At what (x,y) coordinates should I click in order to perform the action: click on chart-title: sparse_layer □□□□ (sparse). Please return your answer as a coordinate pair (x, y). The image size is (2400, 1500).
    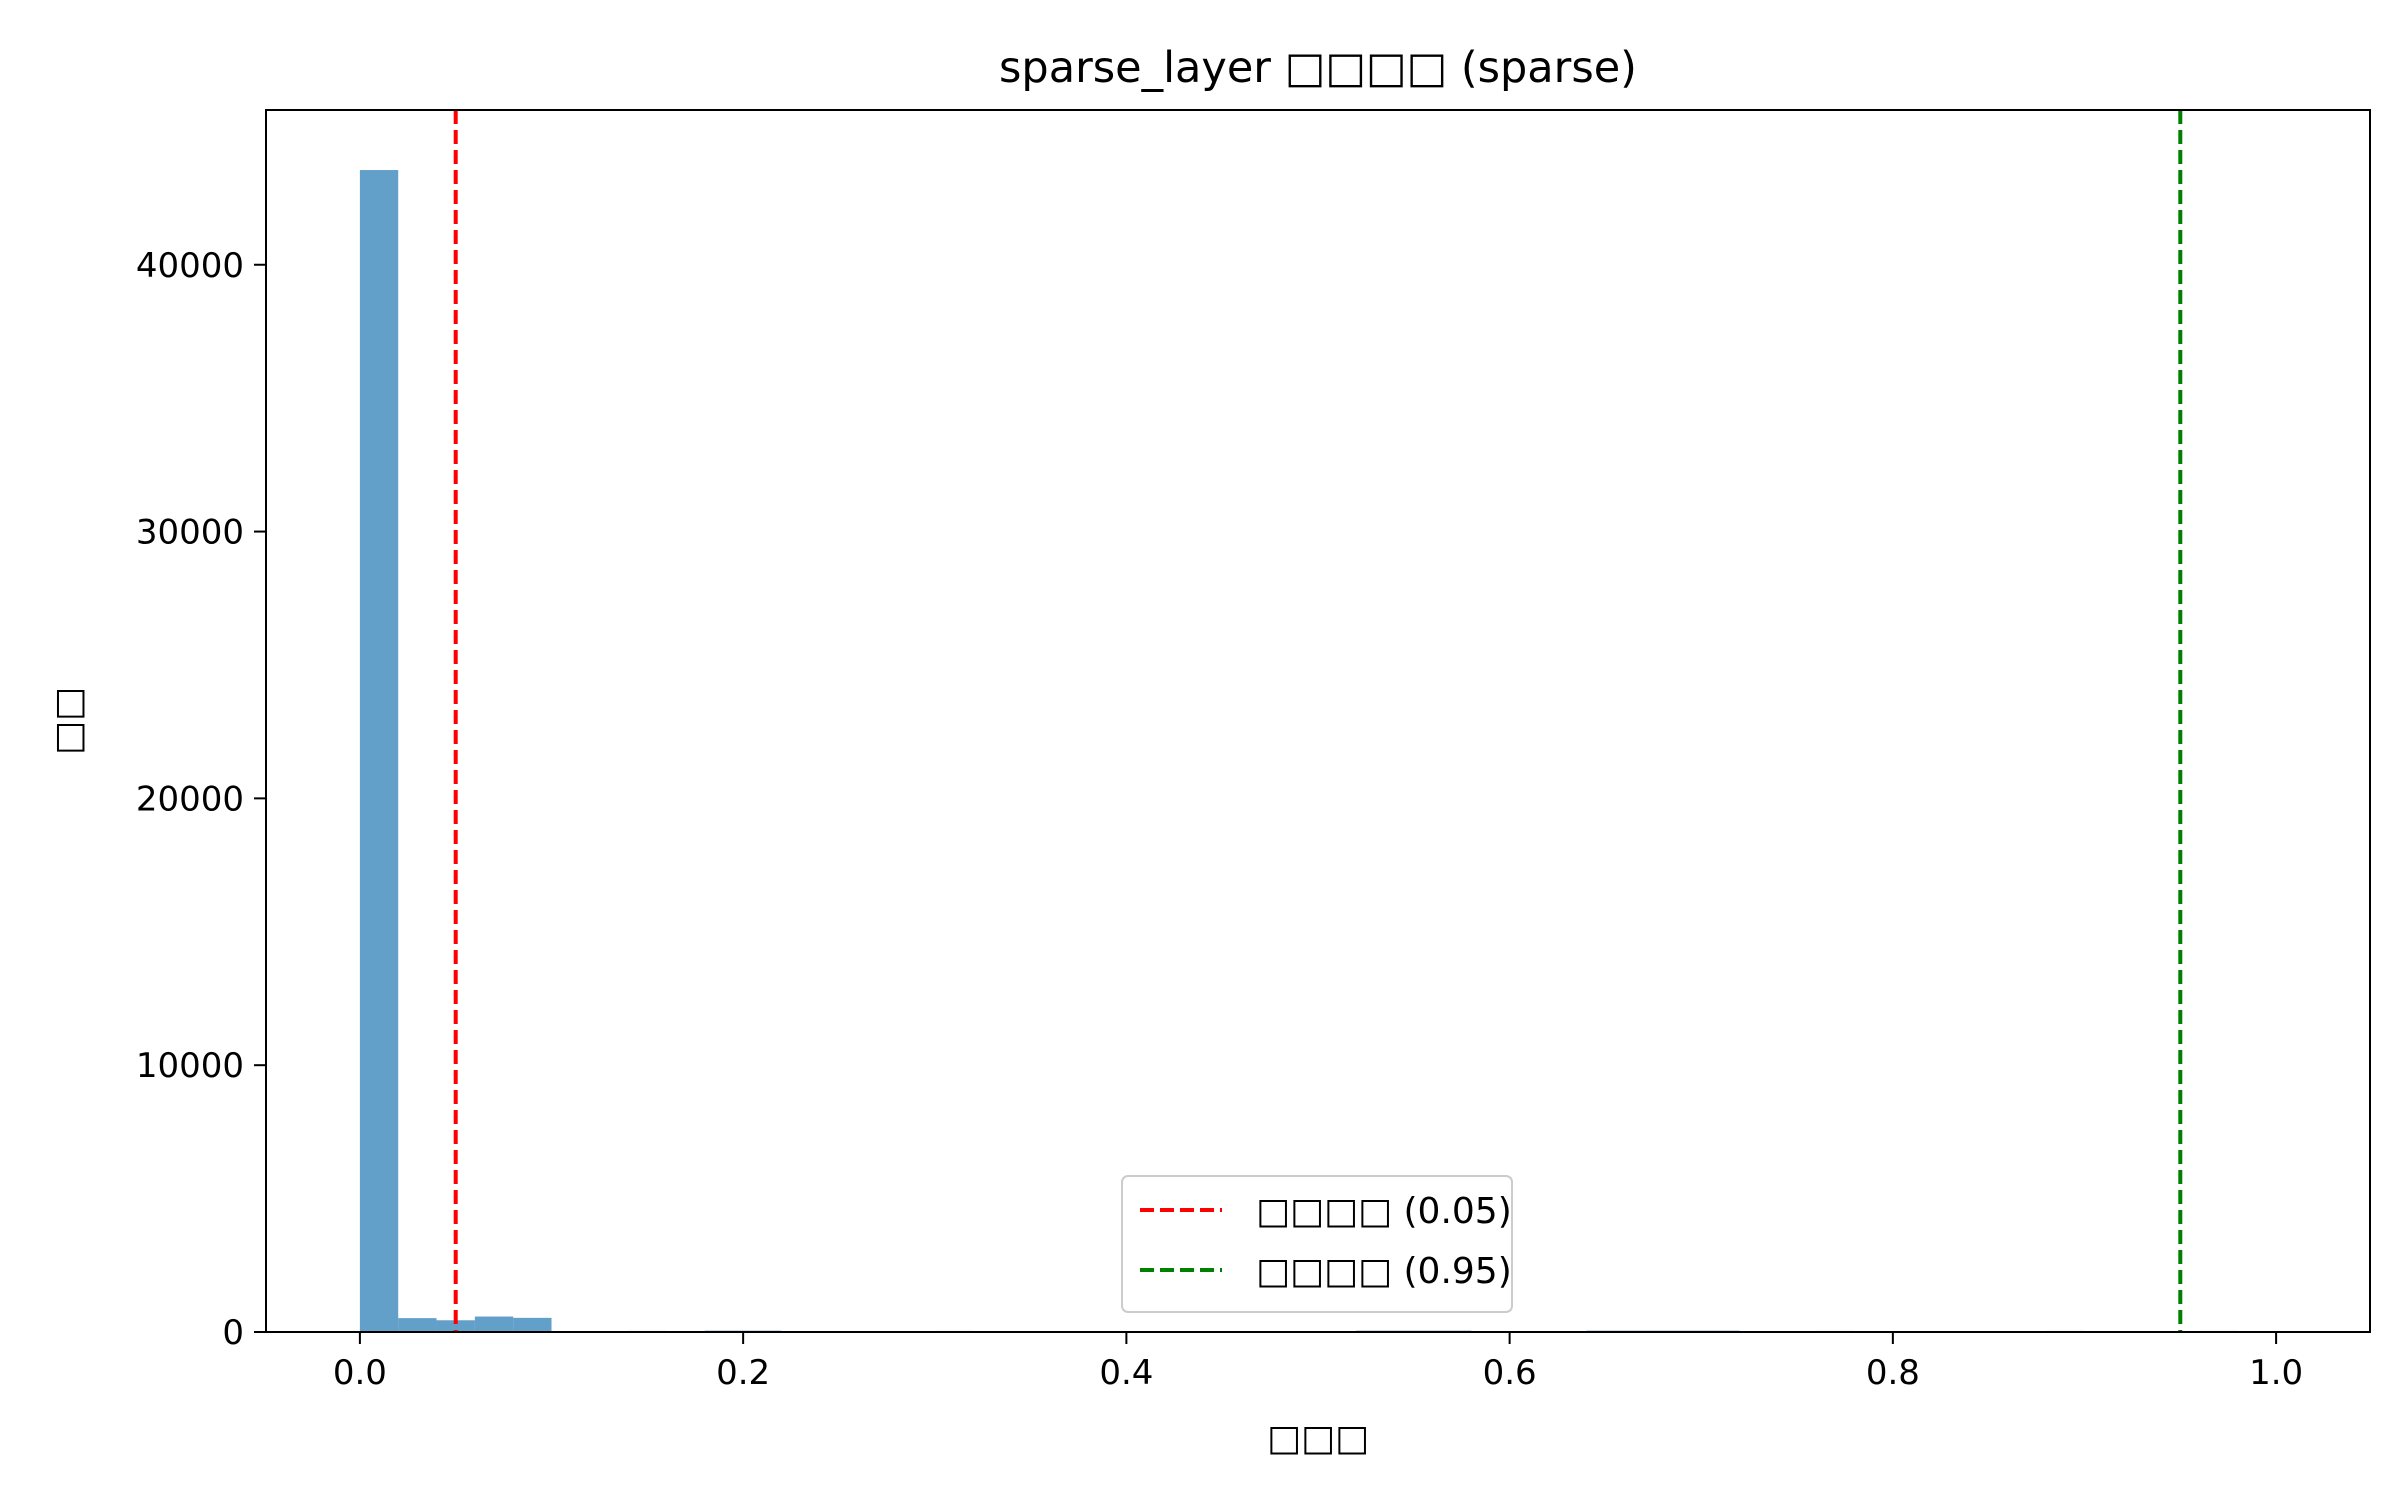
    Looking at the image, I should click on (1318, 68).